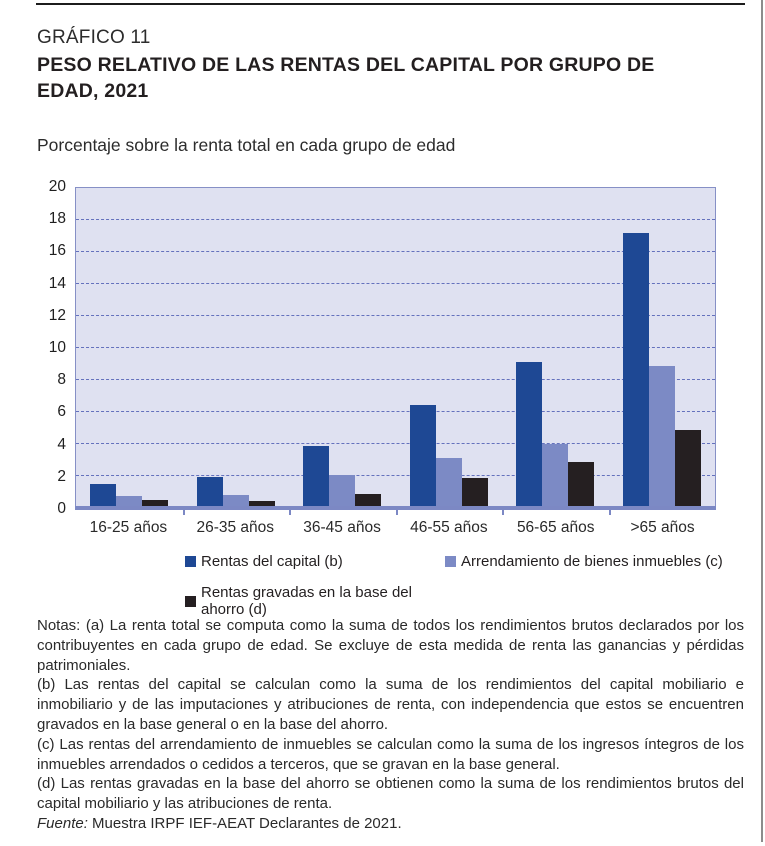  Describe the element at coordinates (61, 380) in the screenshot. I see `y-tick-label: 8` at that location.